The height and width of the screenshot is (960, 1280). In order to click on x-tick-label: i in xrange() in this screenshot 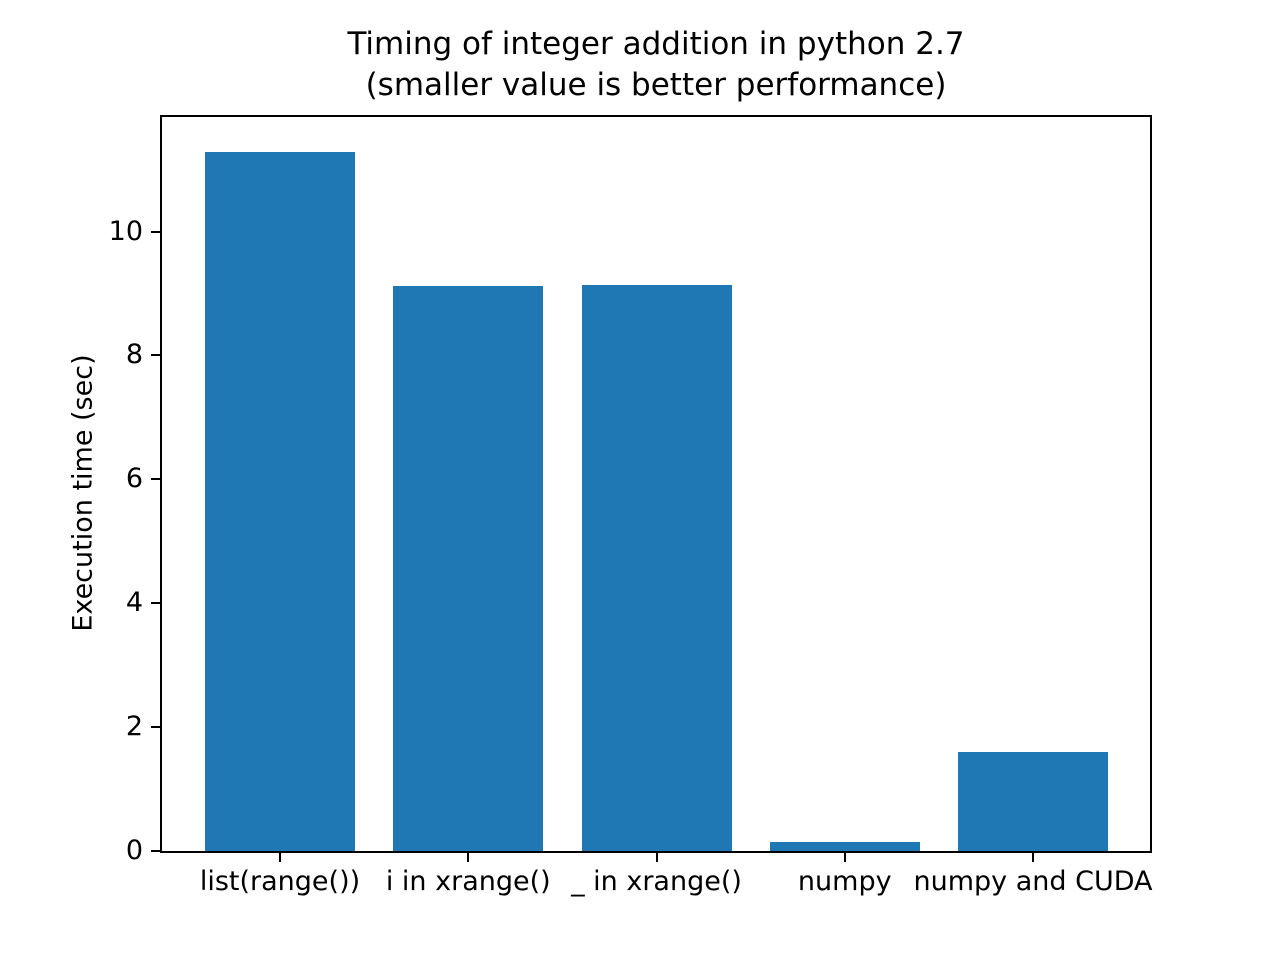, I will do `click(468, 881)`.